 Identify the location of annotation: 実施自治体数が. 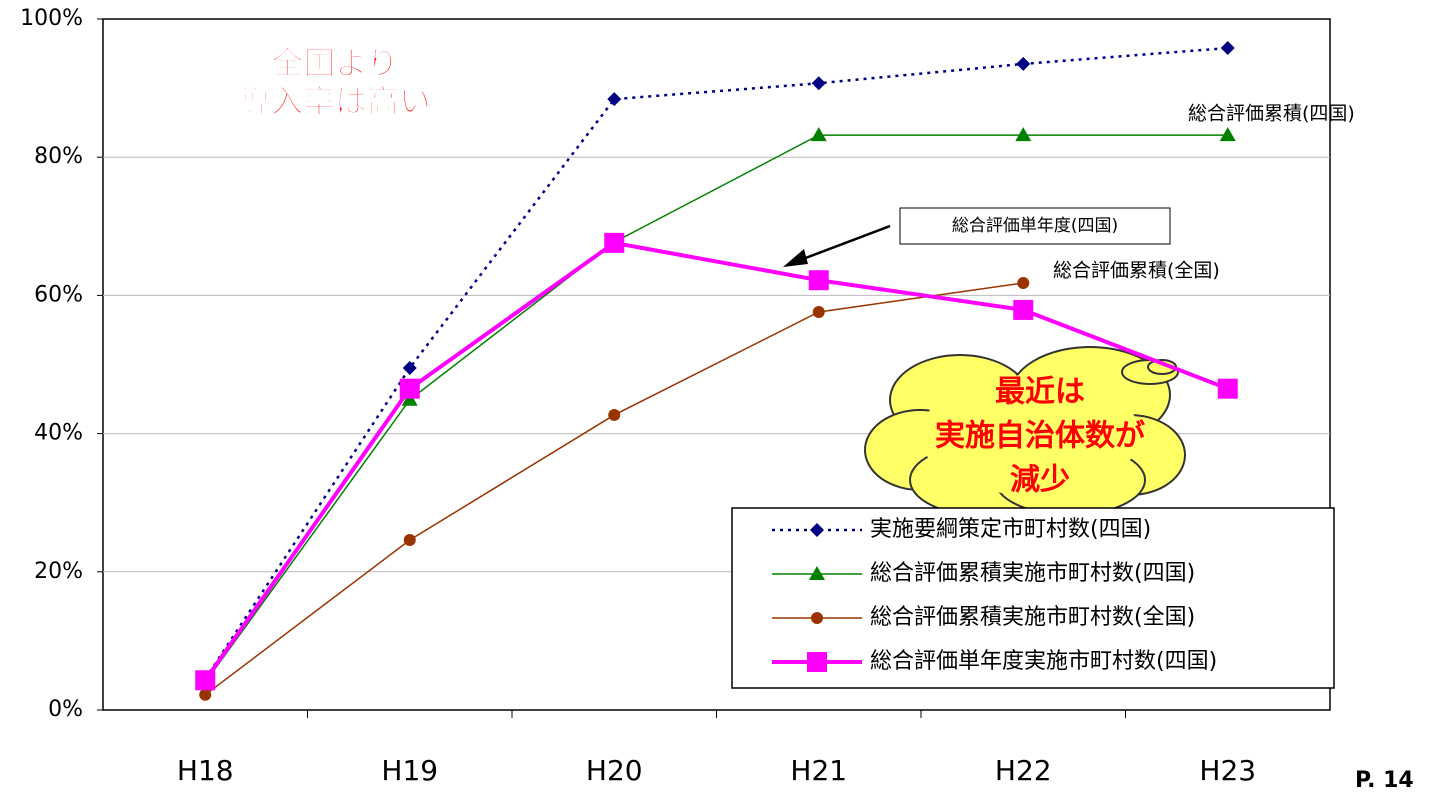
(1040, 436).